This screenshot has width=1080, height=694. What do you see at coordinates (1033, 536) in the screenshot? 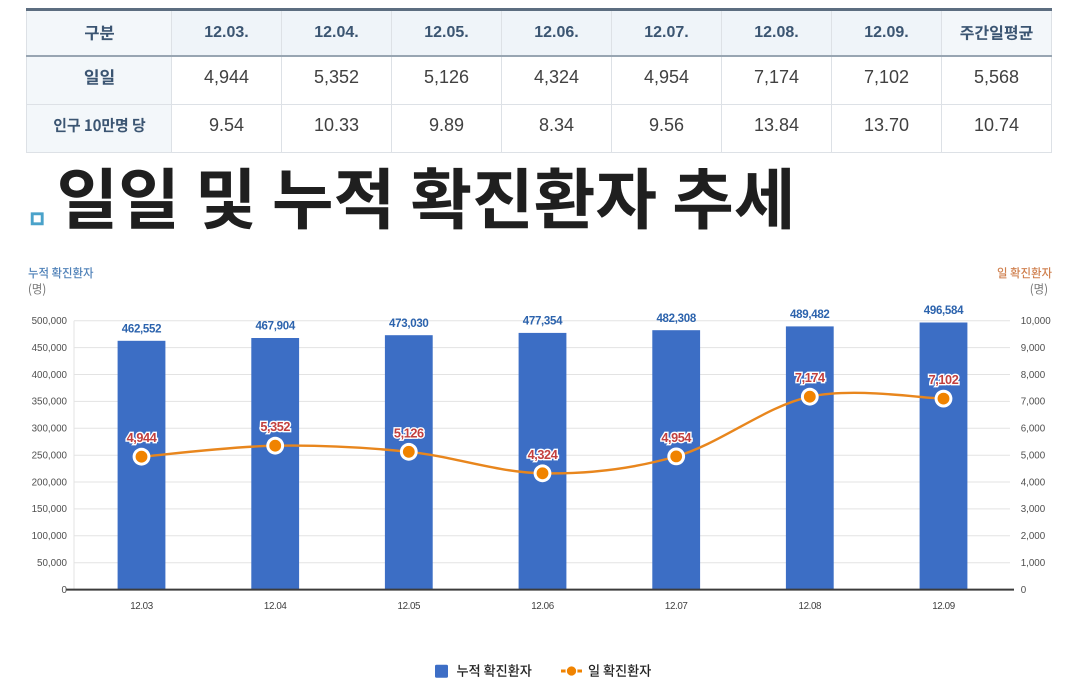
I see `svg-text: 2,000` at bounding box center [1033, 536].